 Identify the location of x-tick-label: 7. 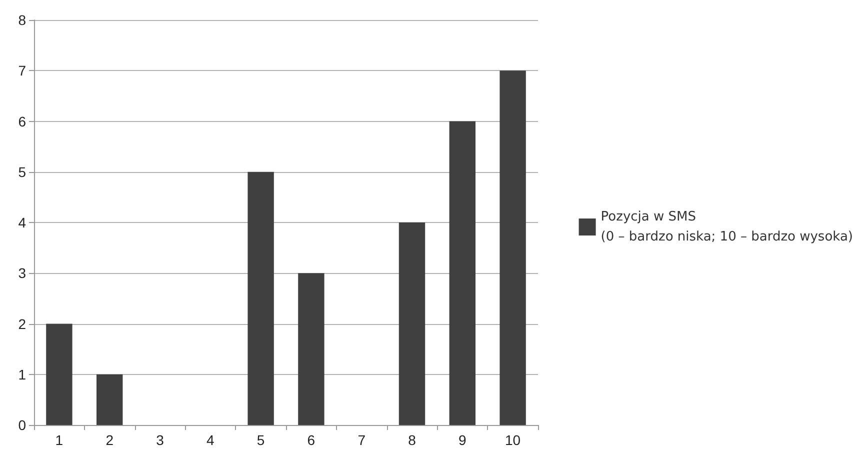
(362, 440).